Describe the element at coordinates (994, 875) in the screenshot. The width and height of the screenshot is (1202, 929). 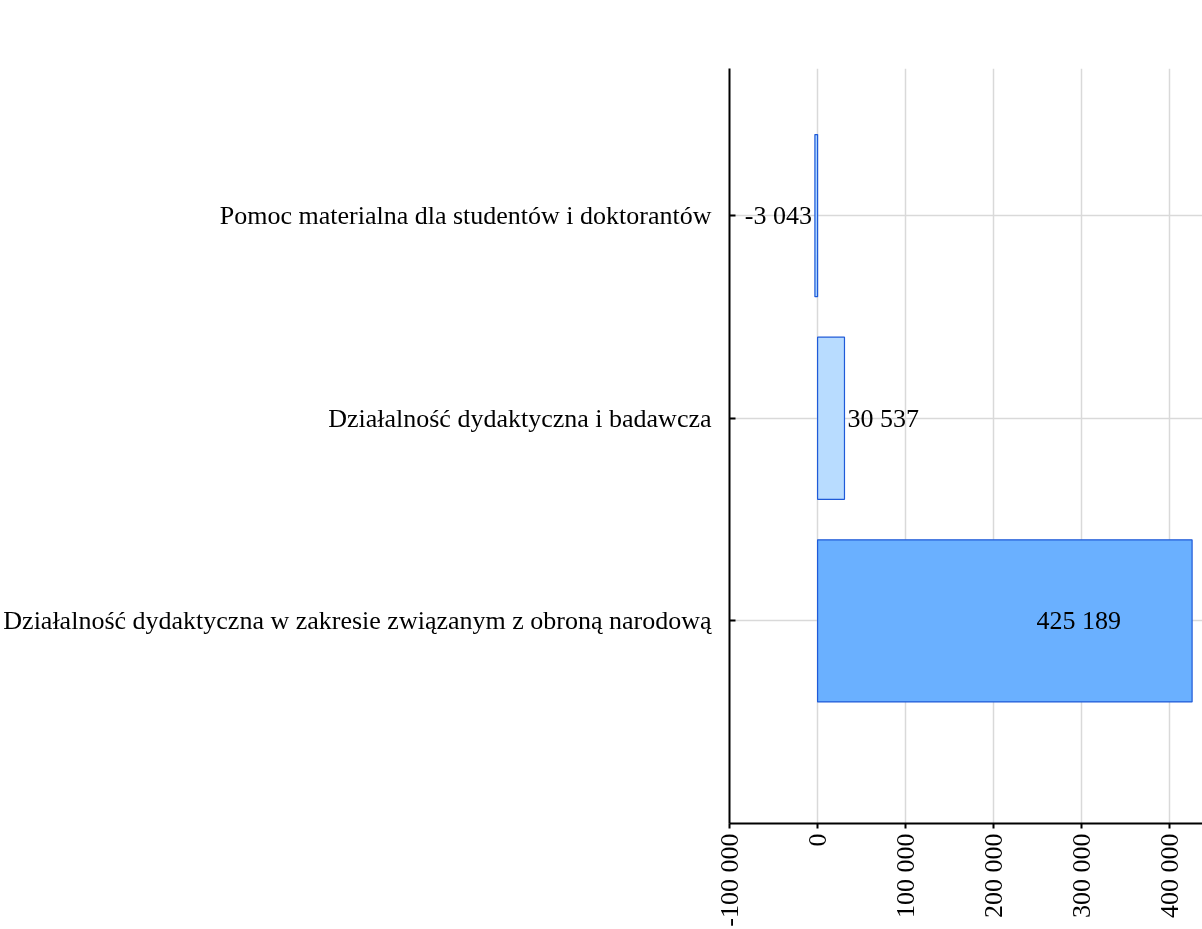
I see `x-tick-label: 200 000` at that location.